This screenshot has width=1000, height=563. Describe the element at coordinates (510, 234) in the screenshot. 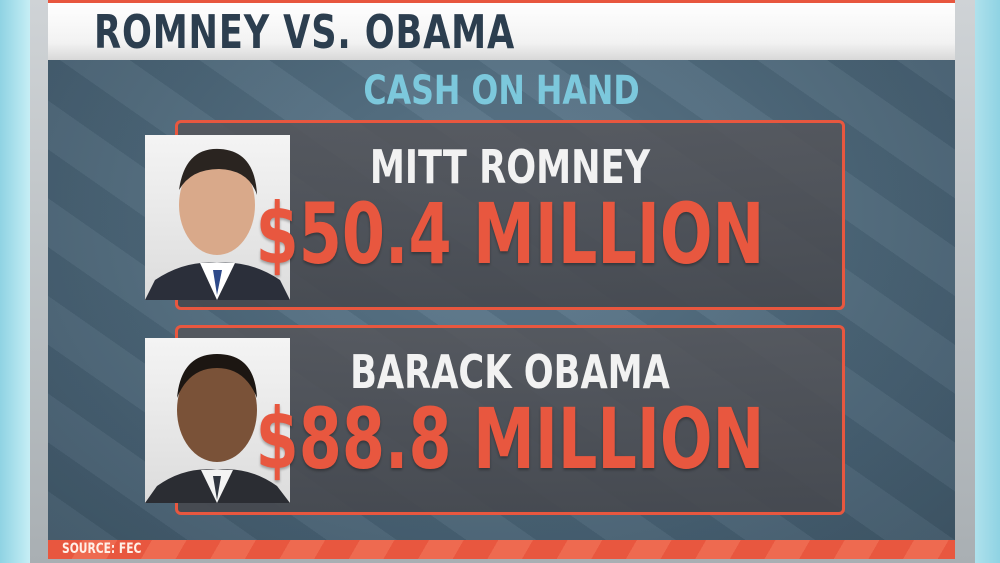

I see `candidate-amount: $50.4 MILLION` at that location.